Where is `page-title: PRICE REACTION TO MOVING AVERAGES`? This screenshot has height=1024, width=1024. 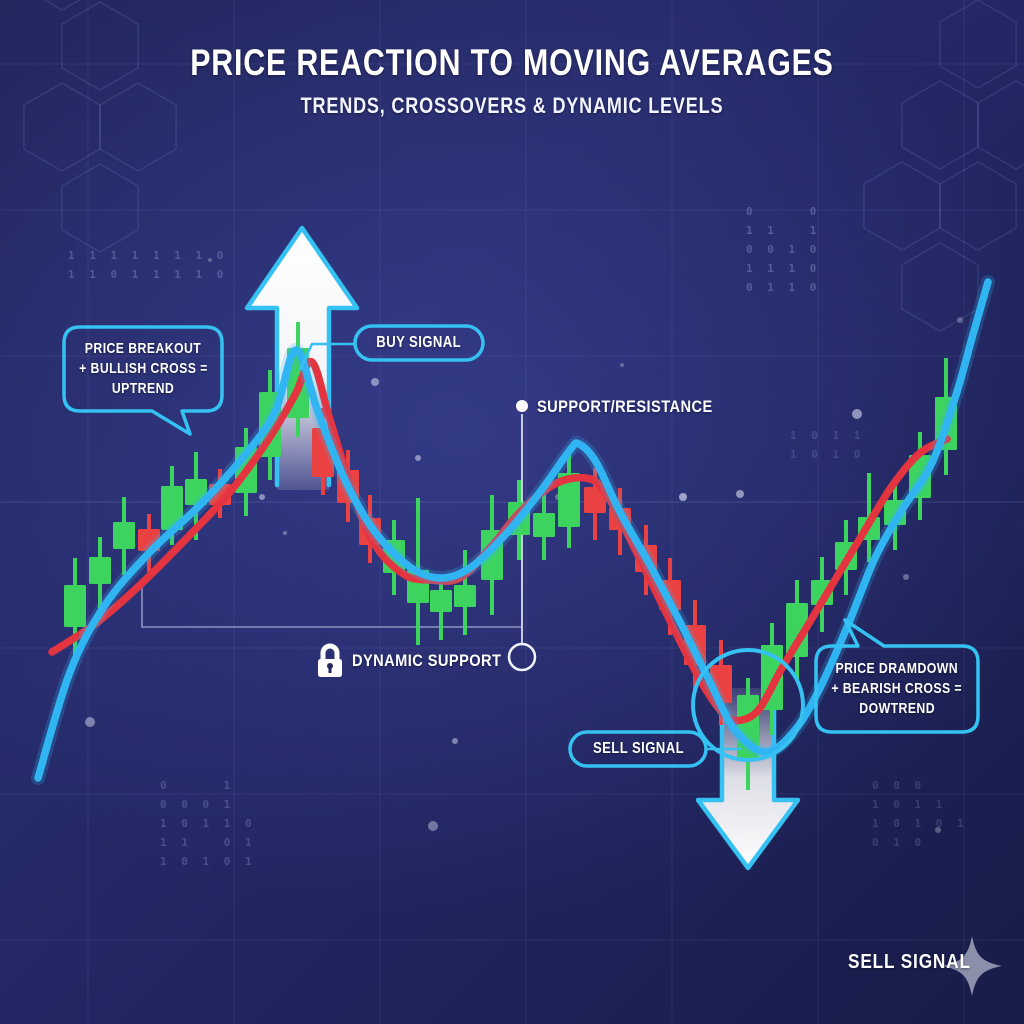
page-title: PRICE REACTION TO MOVING AVERAGES is located at coordinates (512, 62).